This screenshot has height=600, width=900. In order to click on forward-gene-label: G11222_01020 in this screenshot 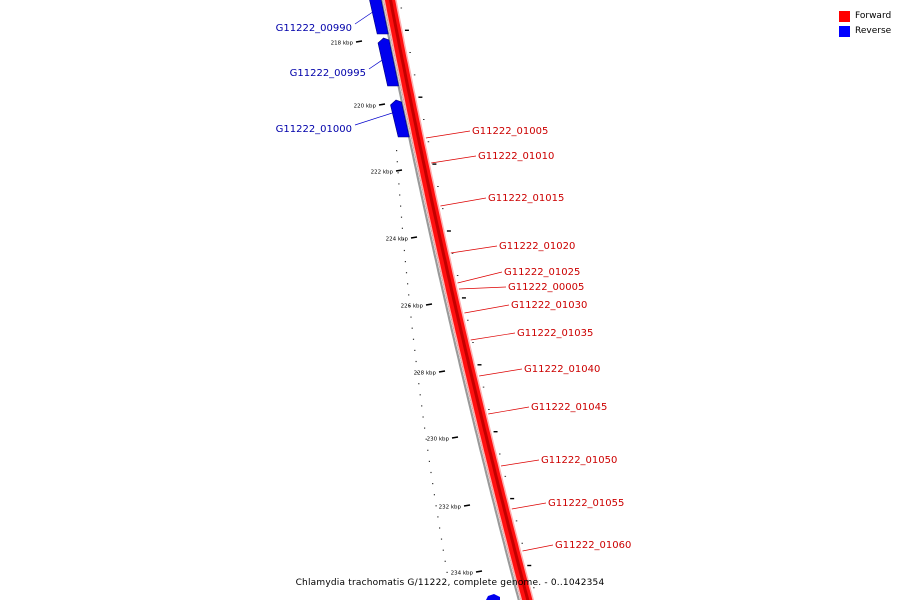, I will do `click(537, 246)`.